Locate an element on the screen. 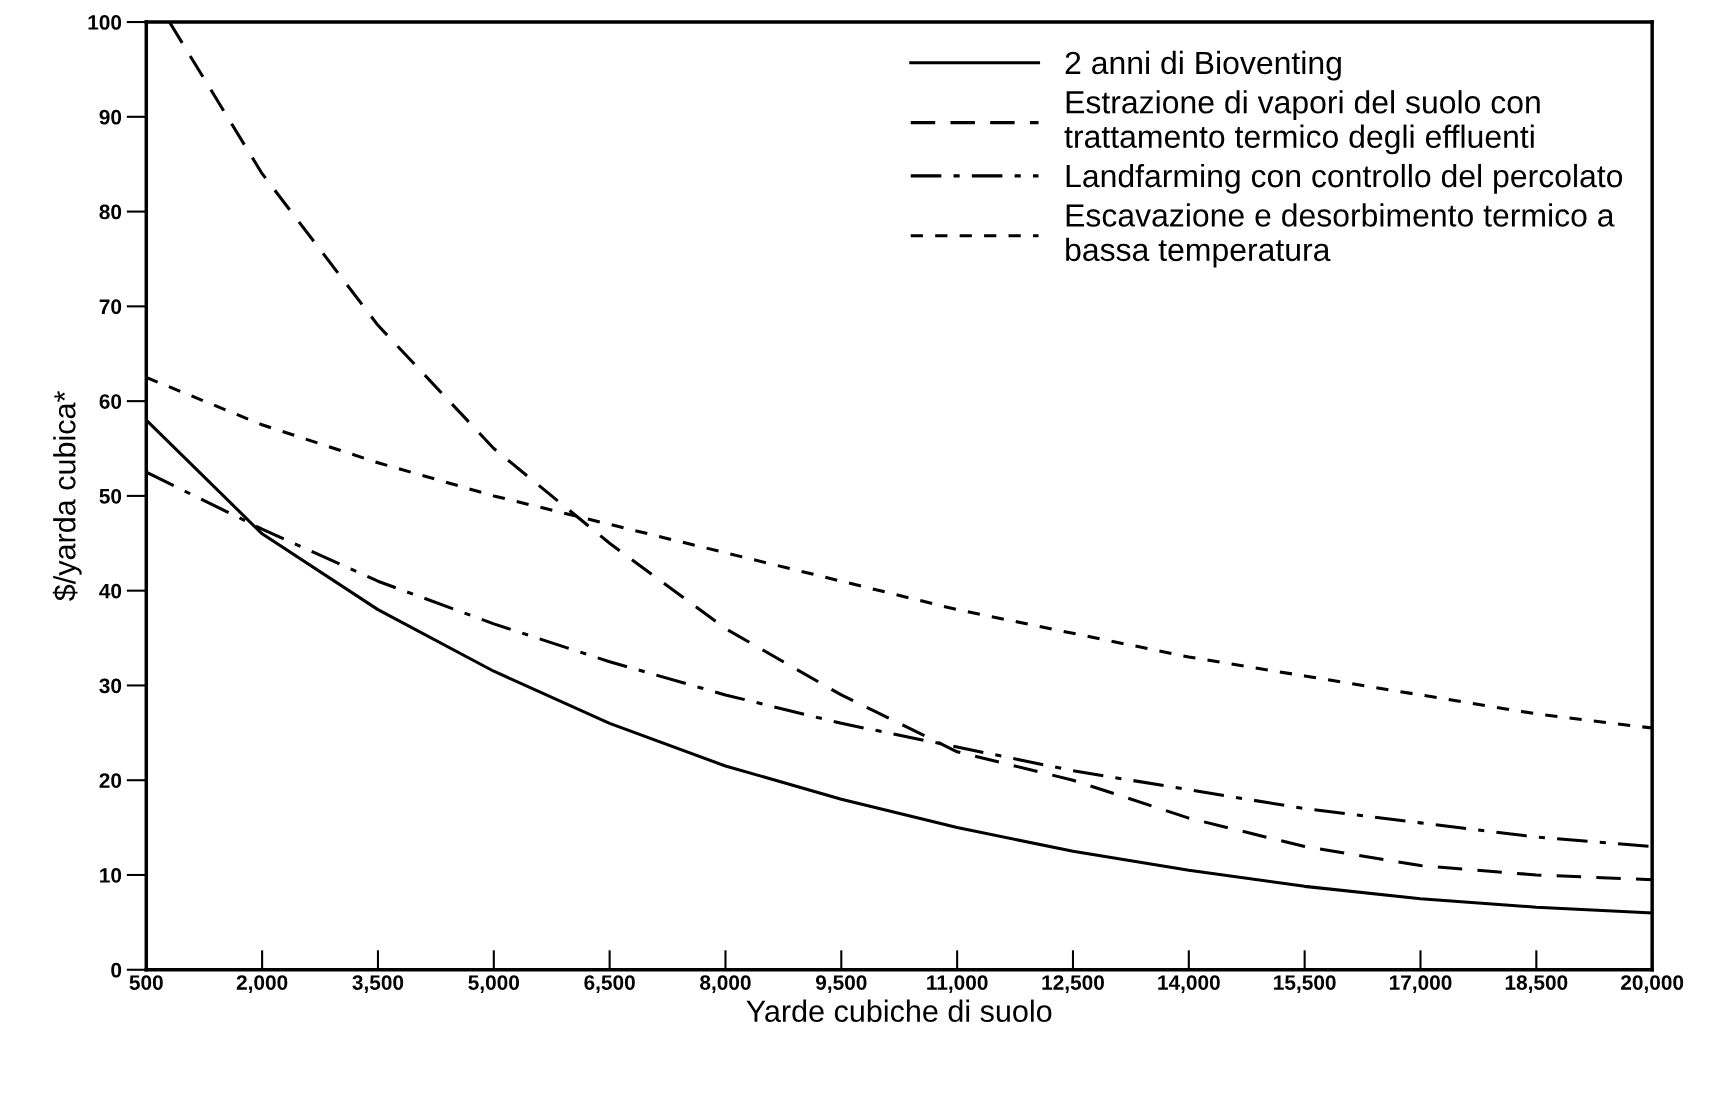 The image size is (1721, 1102). x-tick-label: 12,500 is located at coordinates (1073, 984).